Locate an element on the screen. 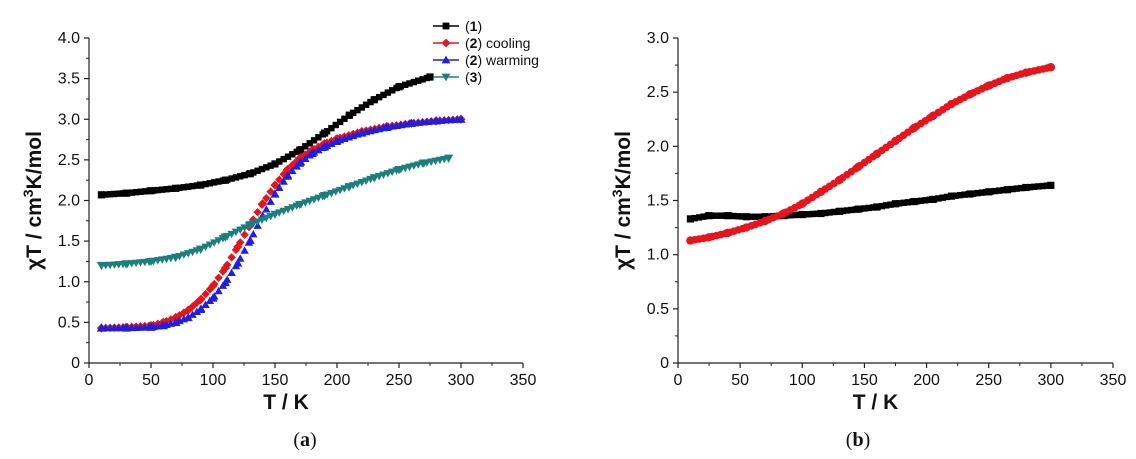 The width and height of the screenshot is (1136, 459). panel-a-x-tick-label: 50 is located at coordinates (151, 380).